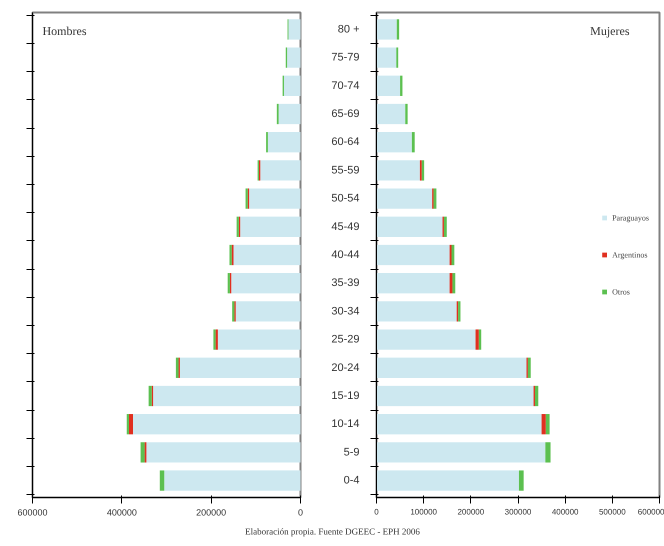 Image resolution: width=664 pixels, height=546 pixels. What do you see at coordinates (630, 217) in the screenshot?
I see `legend-label: Paraguayos` at bounding box center [630, 217].